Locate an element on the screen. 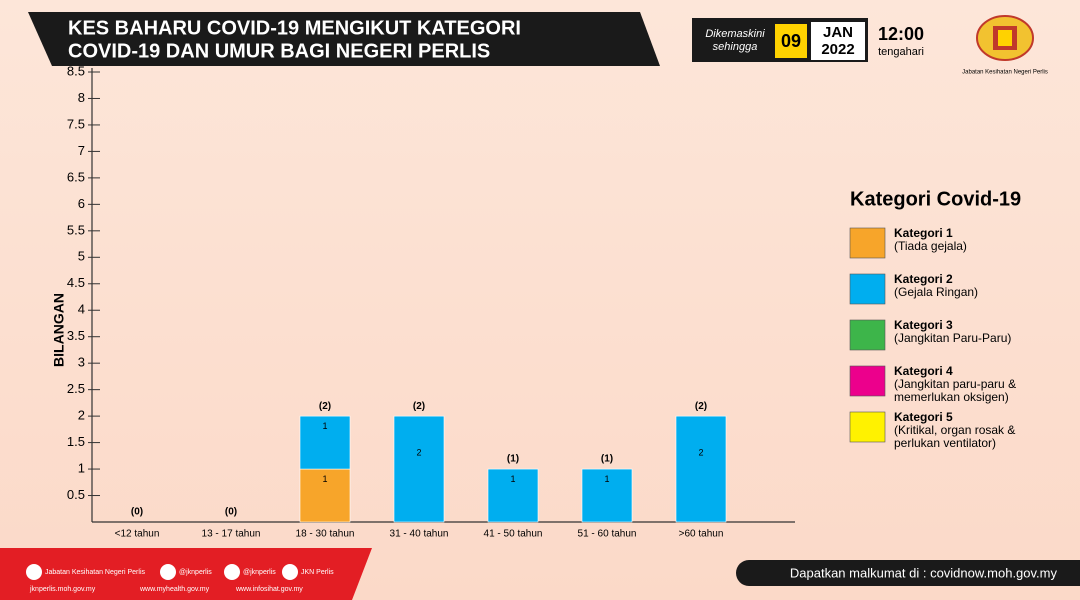 This screenshot has height=600, width=1080. footer-band is located at coordinates (186, 574).